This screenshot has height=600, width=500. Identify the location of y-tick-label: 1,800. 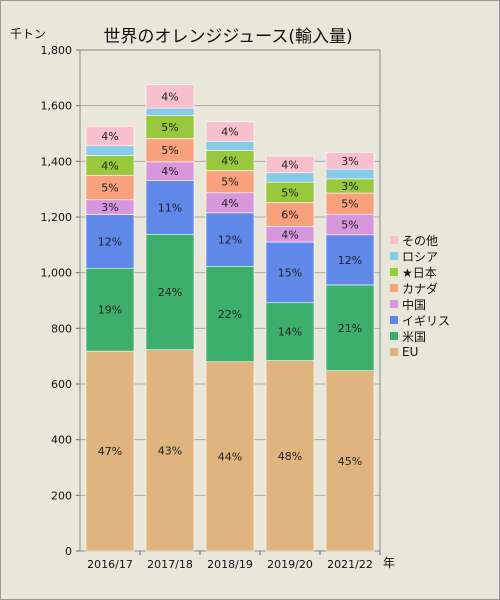
(57, 50).